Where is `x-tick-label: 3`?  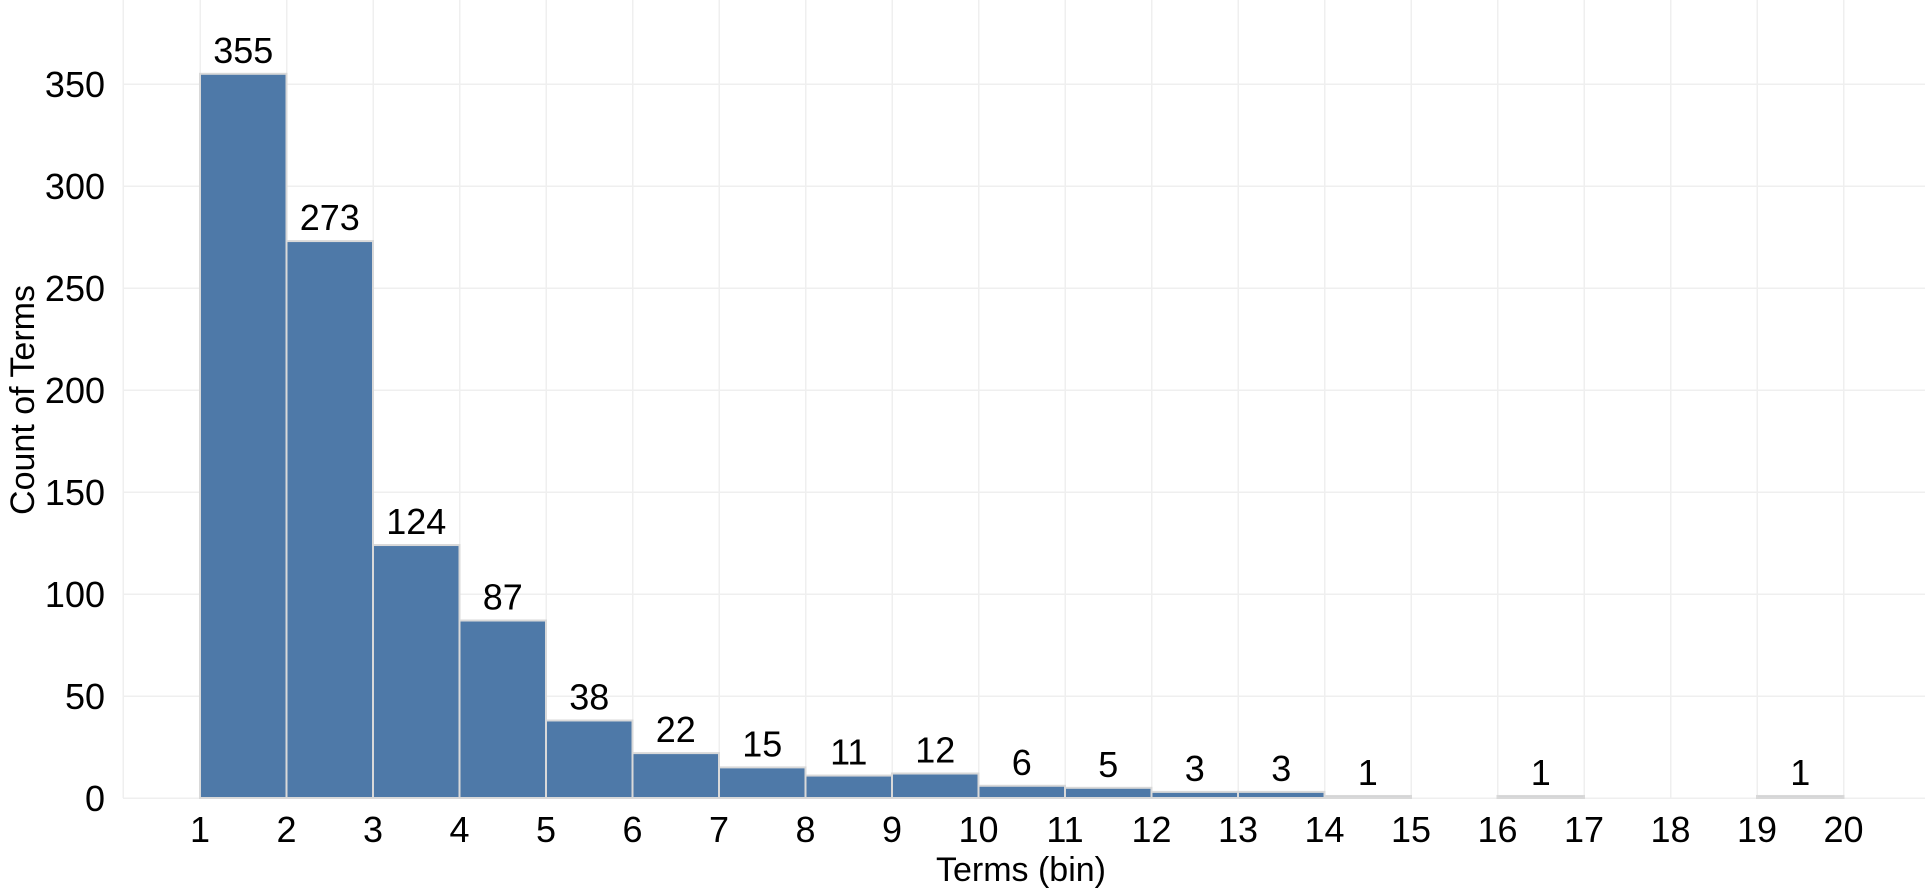 x-tick-label: 3 is located at coordinates (373, 829).